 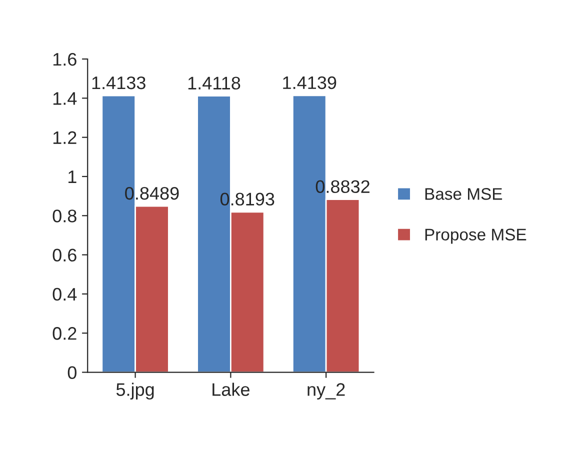 What do you see at coordinates (64, 333) in the screenshot?
I see `y-tick-label: 0.2` at bounding box center [64, 333].